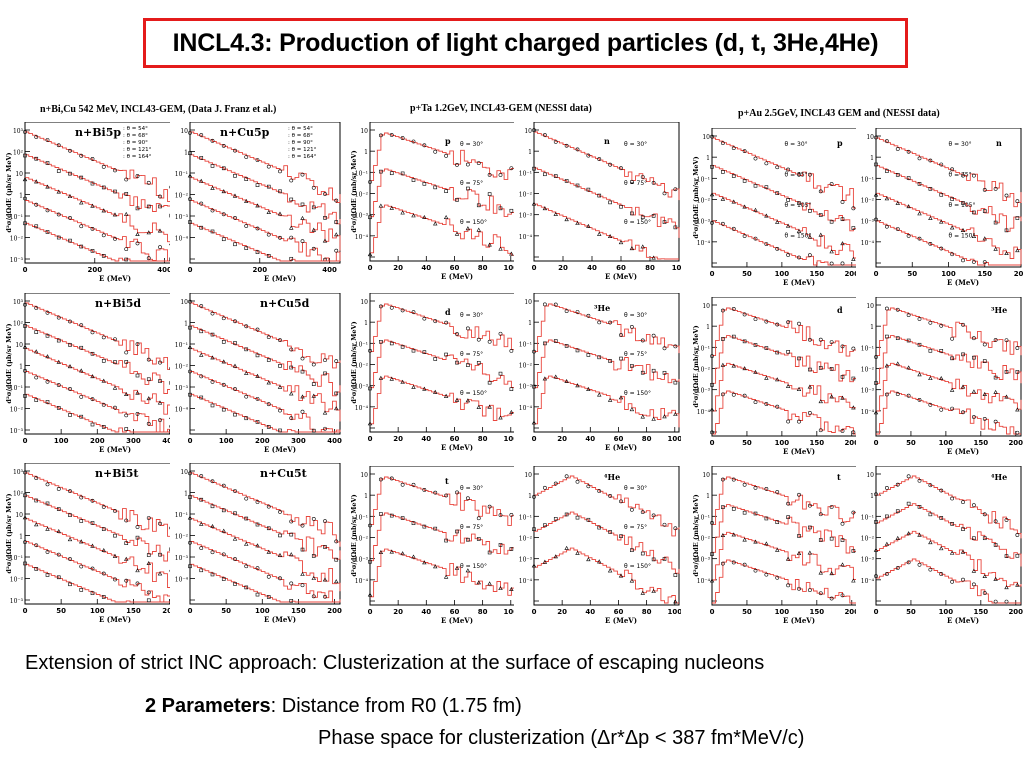 This screenshot has width=1024, height=768. I want to click on x-tick-label: 20, so click(398, 612).